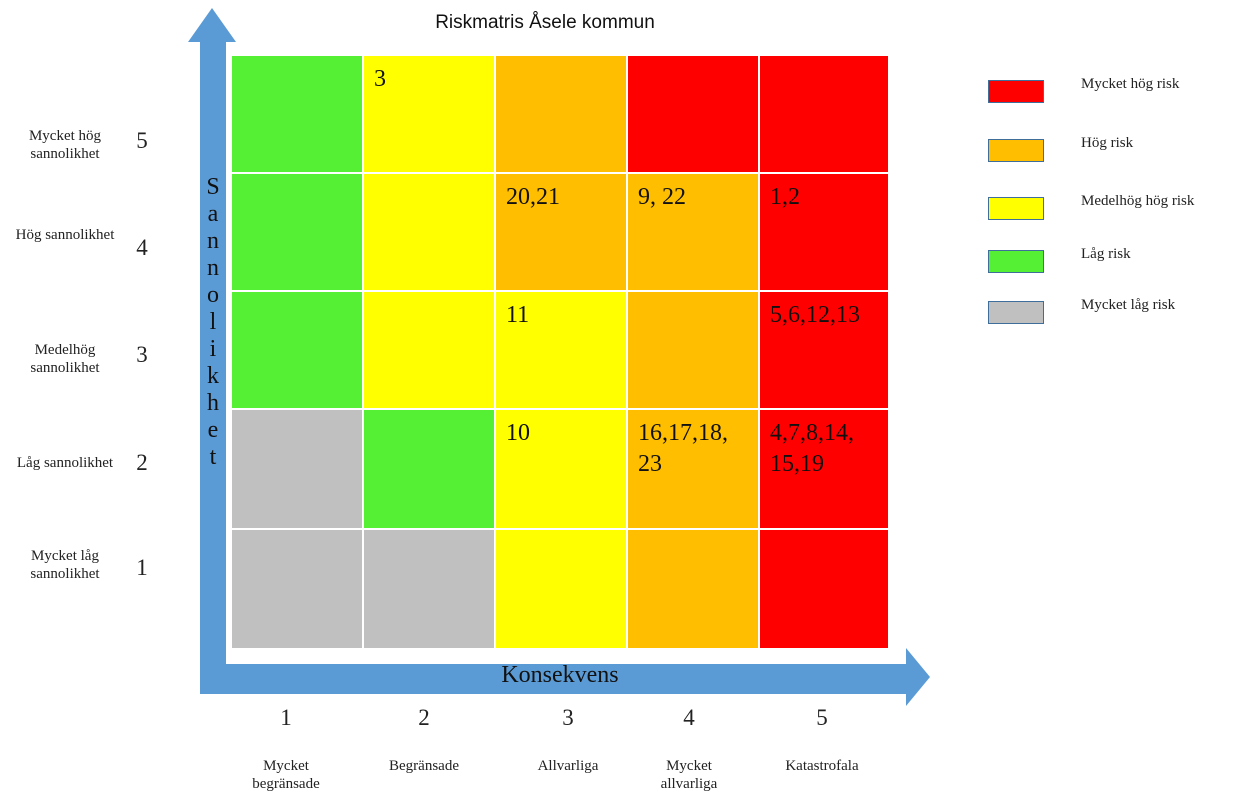 The image size is (1236, 802). Describe the element at coordinates (1106, 254) in the screenshot. I see `legend-label: Låg risk` at that location.